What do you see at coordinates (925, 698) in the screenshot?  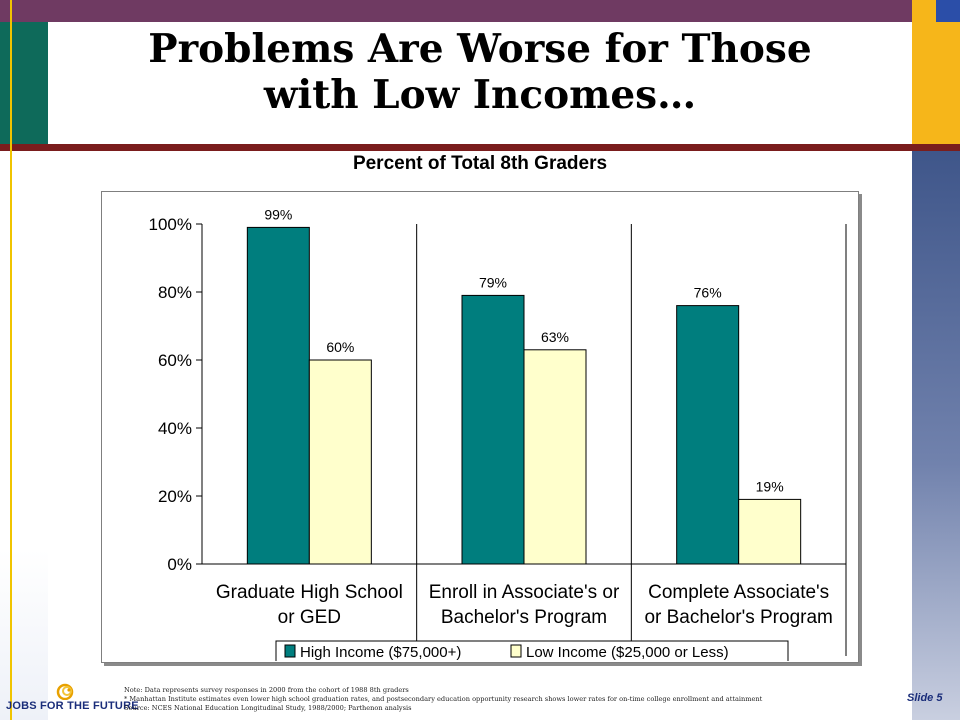 I see `slide-number: Slide 5` at bounding box center [925, 698].